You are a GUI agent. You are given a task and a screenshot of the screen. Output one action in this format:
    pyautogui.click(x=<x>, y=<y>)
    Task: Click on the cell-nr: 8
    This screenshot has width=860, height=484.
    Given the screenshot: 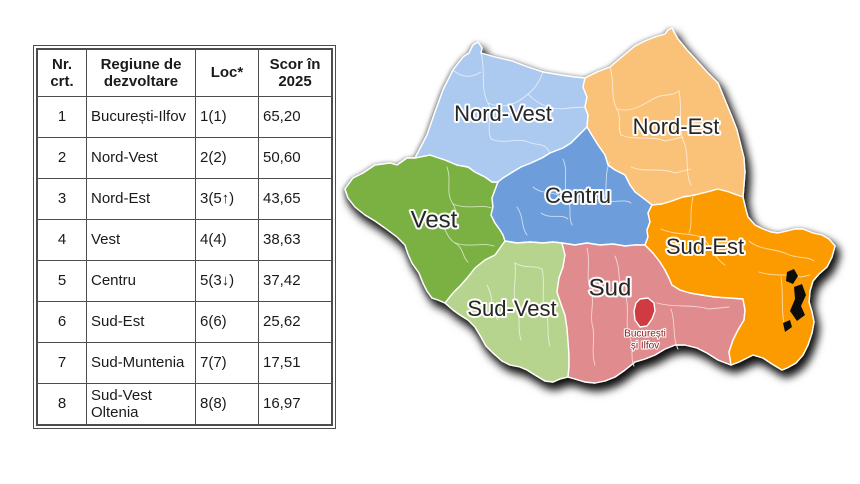 What is the action you would take?
    pyautogui.click(x=61, y=404)
    